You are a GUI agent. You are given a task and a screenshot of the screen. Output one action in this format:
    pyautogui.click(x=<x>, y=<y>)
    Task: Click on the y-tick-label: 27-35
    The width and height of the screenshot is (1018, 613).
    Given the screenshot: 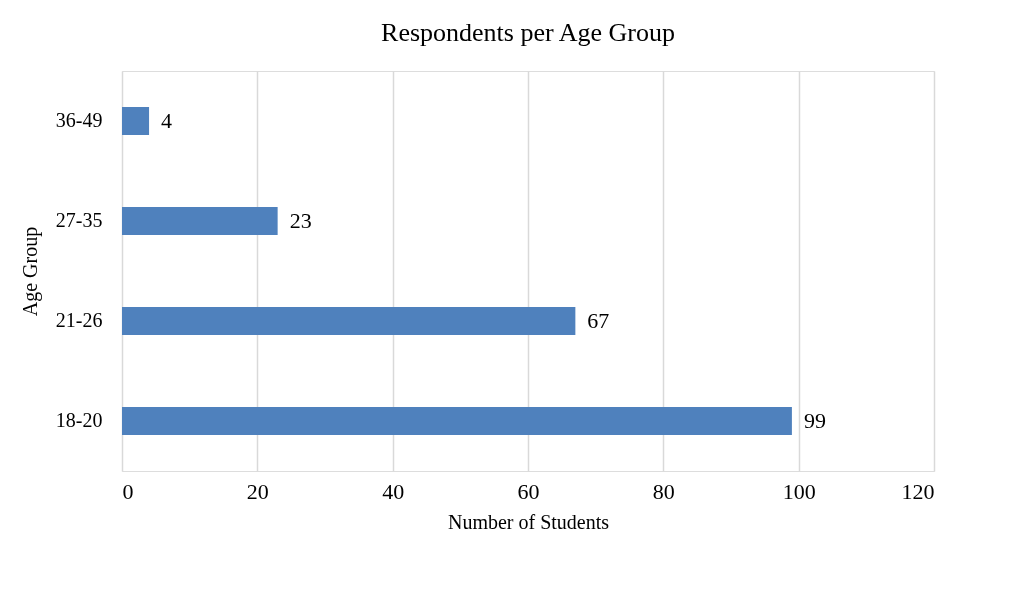 What is the action you would take?
    pyautogui.click(x=79, y=220)
    